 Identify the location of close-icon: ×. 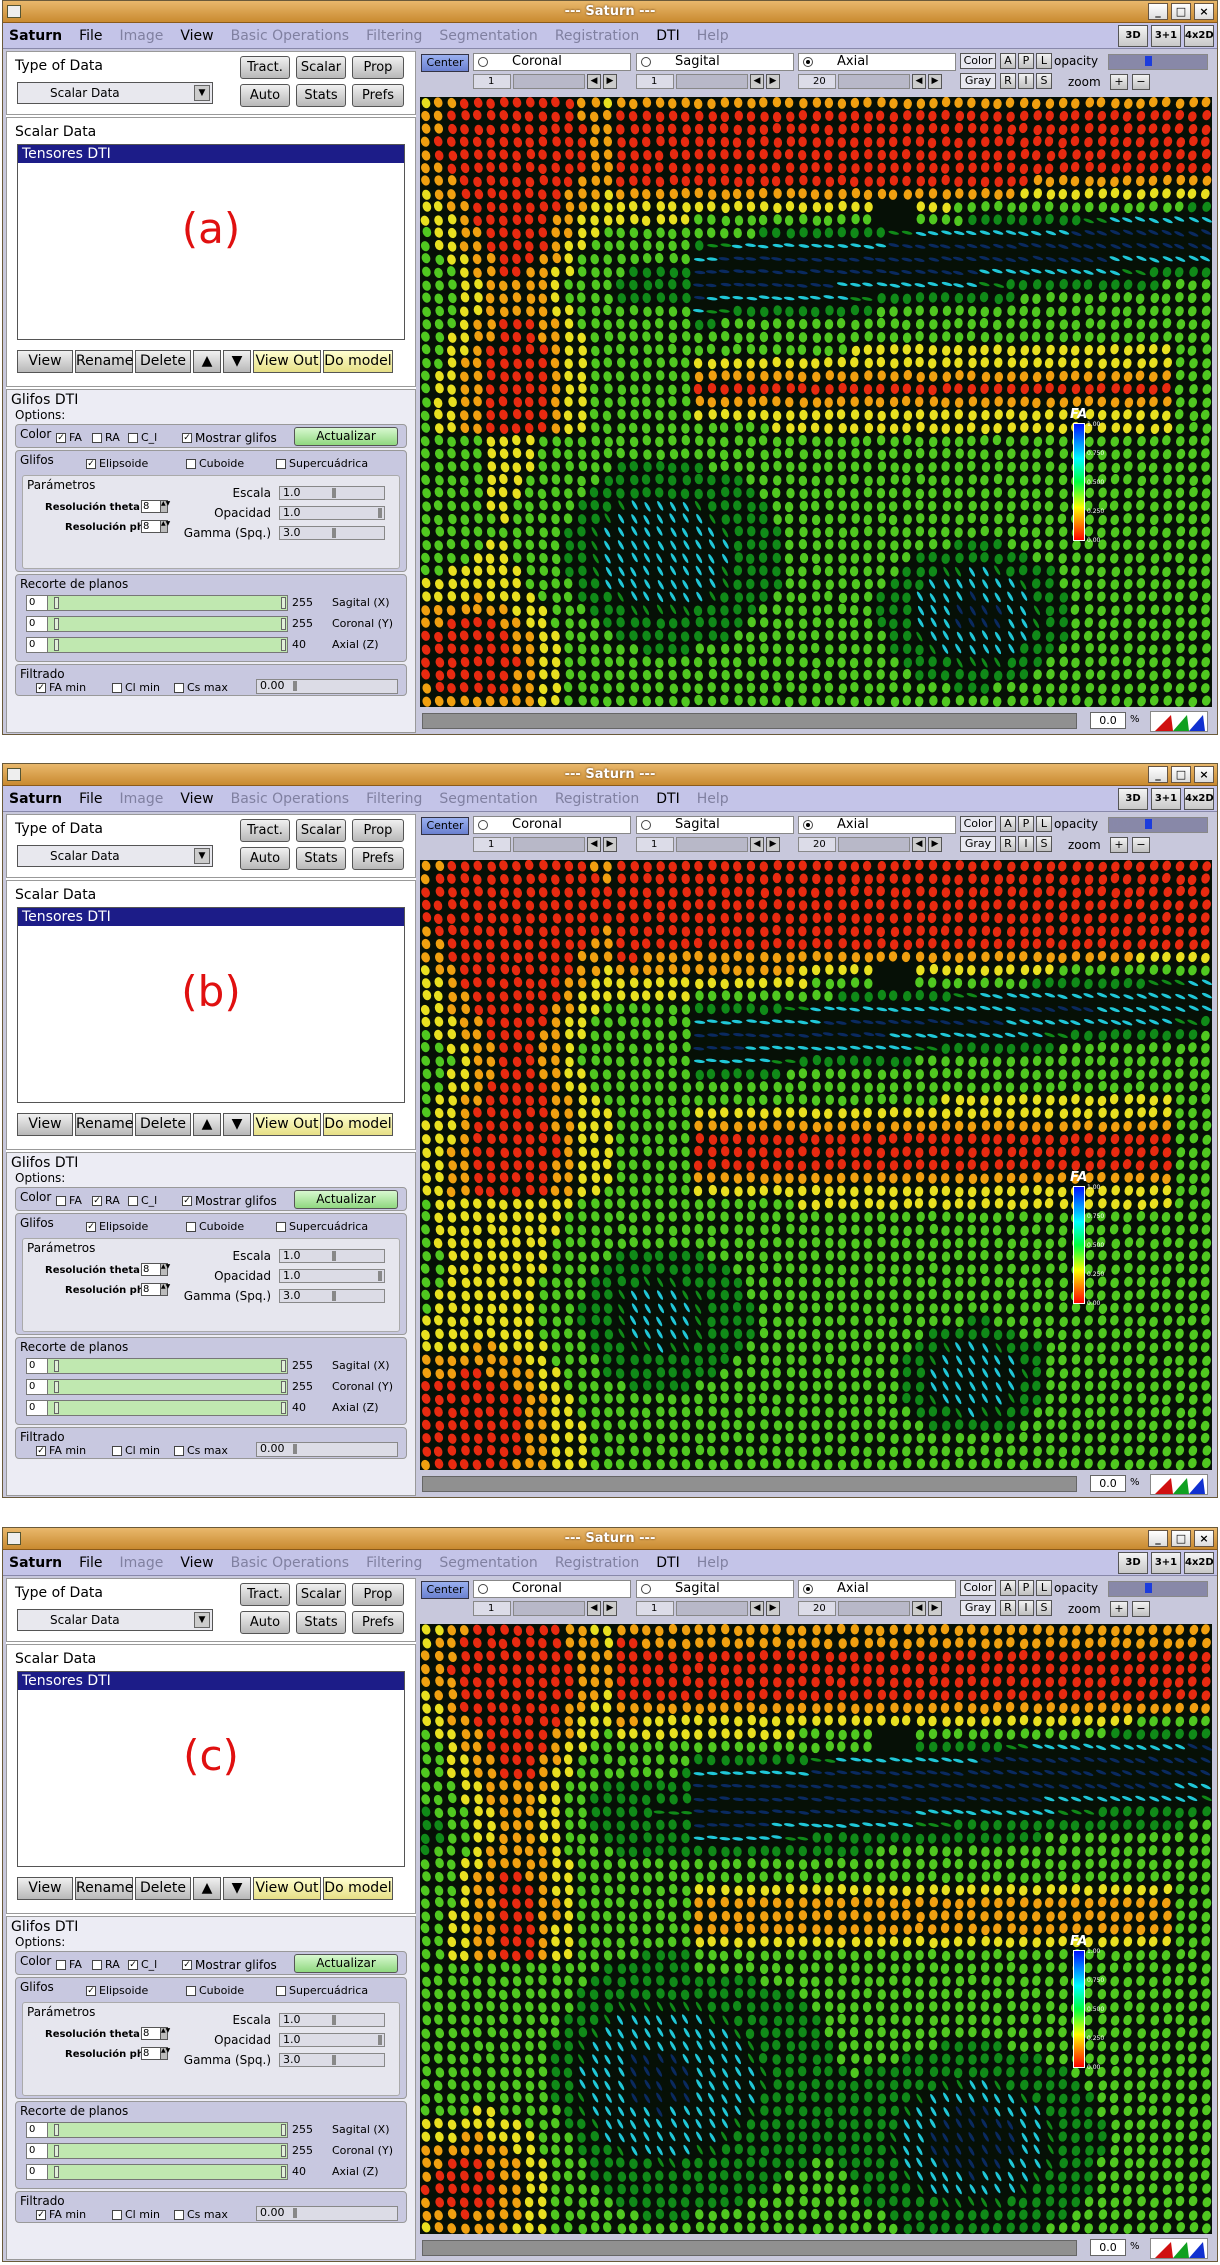
(1204, 11).